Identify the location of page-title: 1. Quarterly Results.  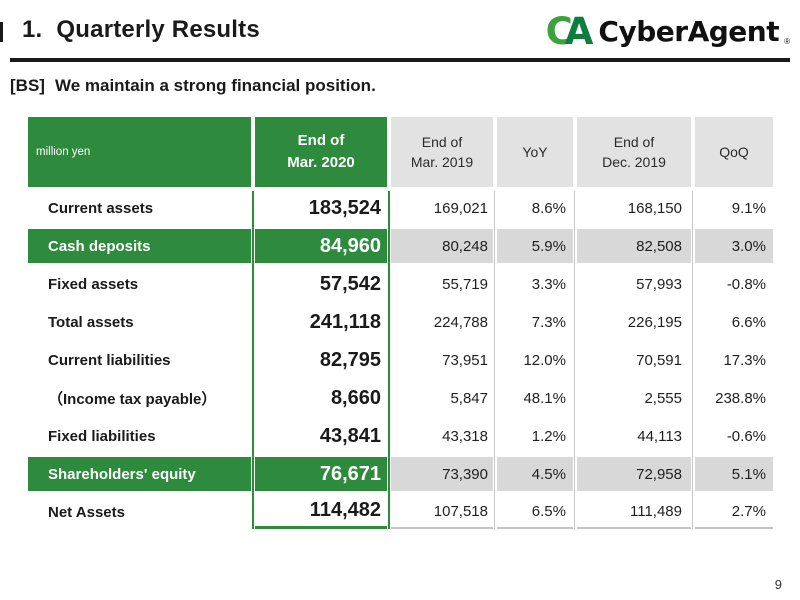
(141, 30).